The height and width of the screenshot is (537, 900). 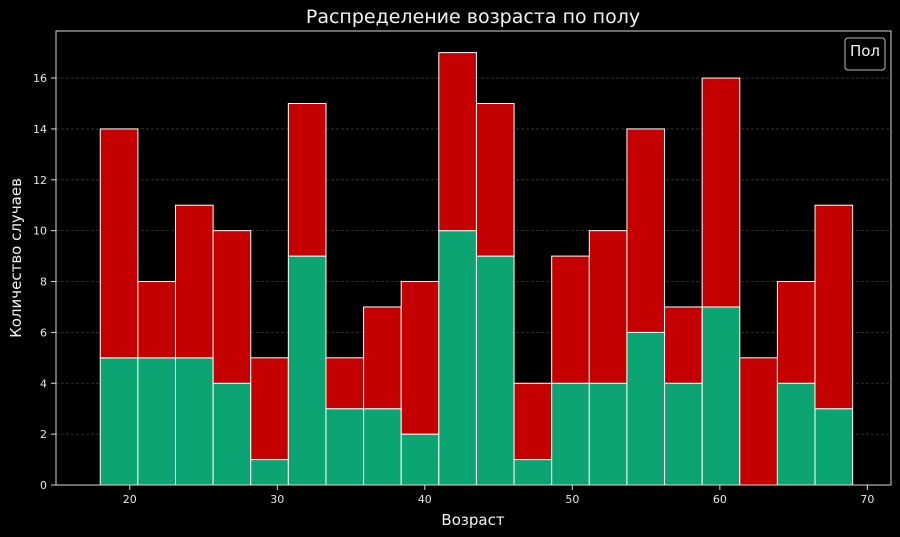 What do you see at coordinates (43, 383) in the screenshot?
I see `y-tick-label: 4` at bounding box center [43, 383].